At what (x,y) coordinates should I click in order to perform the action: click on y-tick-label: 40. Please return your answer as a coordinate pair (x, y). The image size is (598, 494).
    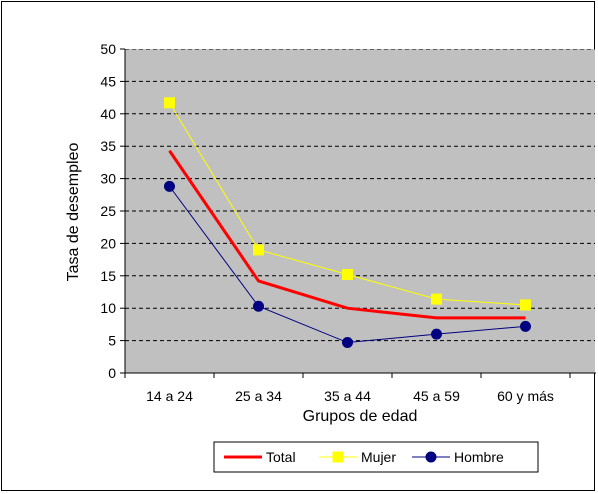
    Looking at the image, I should click on (108, 114).